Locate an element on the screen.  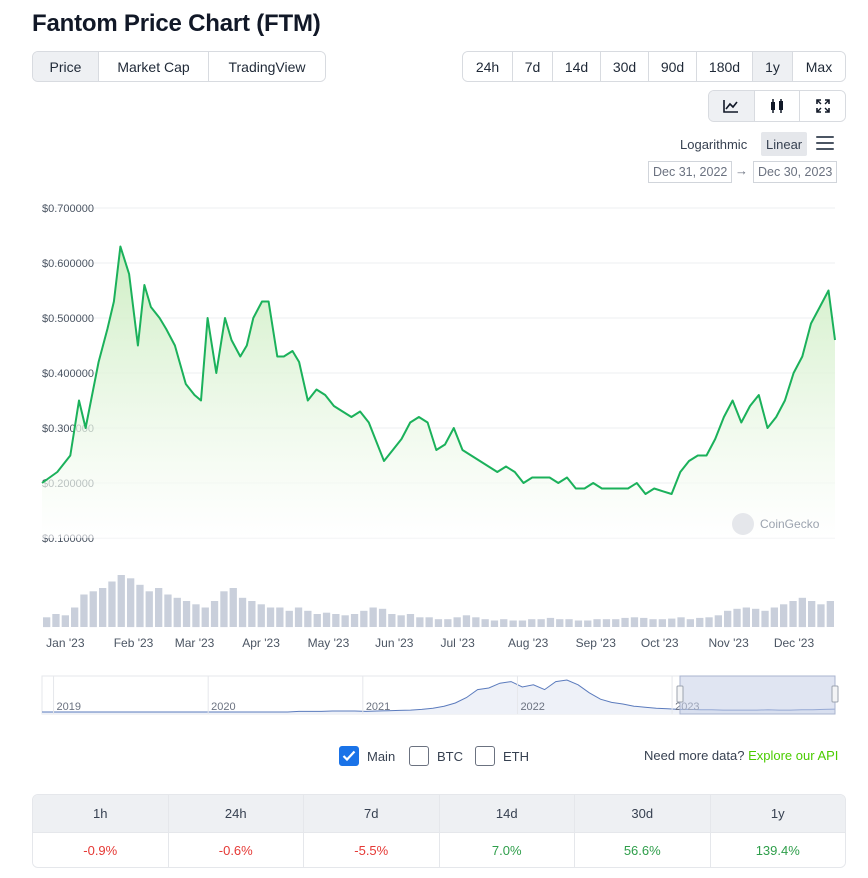
line-chart-button is located at coordinates (732, 106).